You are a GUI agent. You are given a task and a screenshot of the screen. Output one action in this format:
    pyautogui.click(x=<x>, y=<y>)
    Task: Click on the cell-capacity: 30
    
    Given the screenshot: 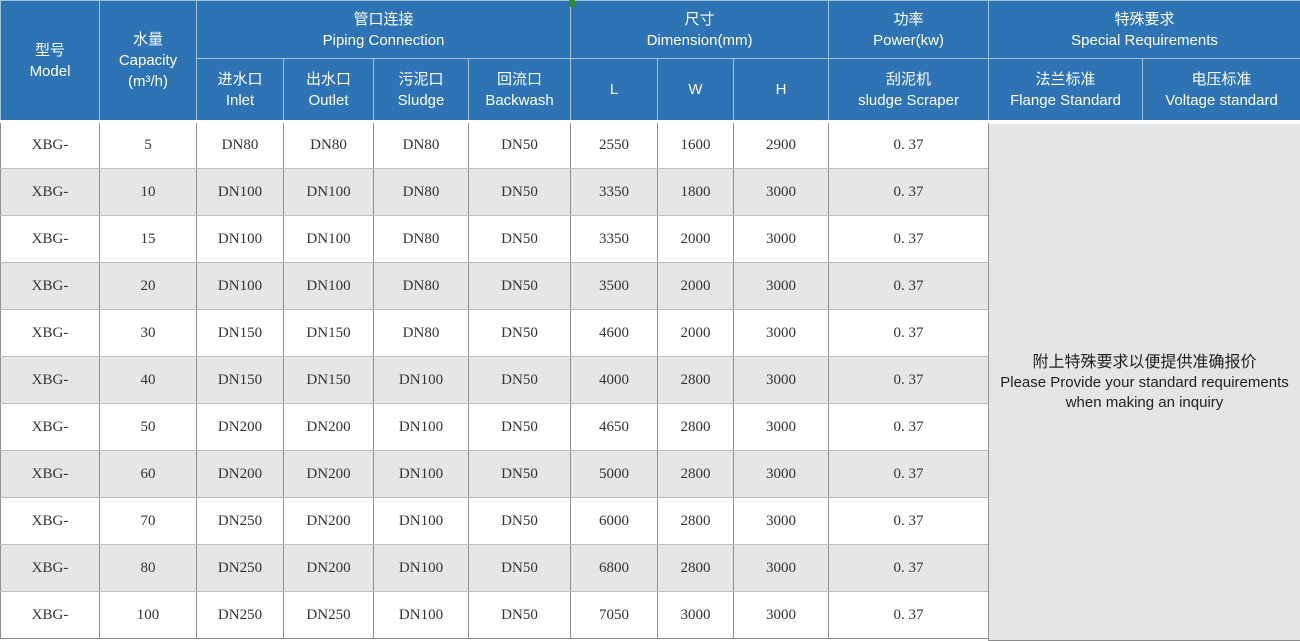 What is the action you would take?
    pyautogui.click(x=148, y=333)
    